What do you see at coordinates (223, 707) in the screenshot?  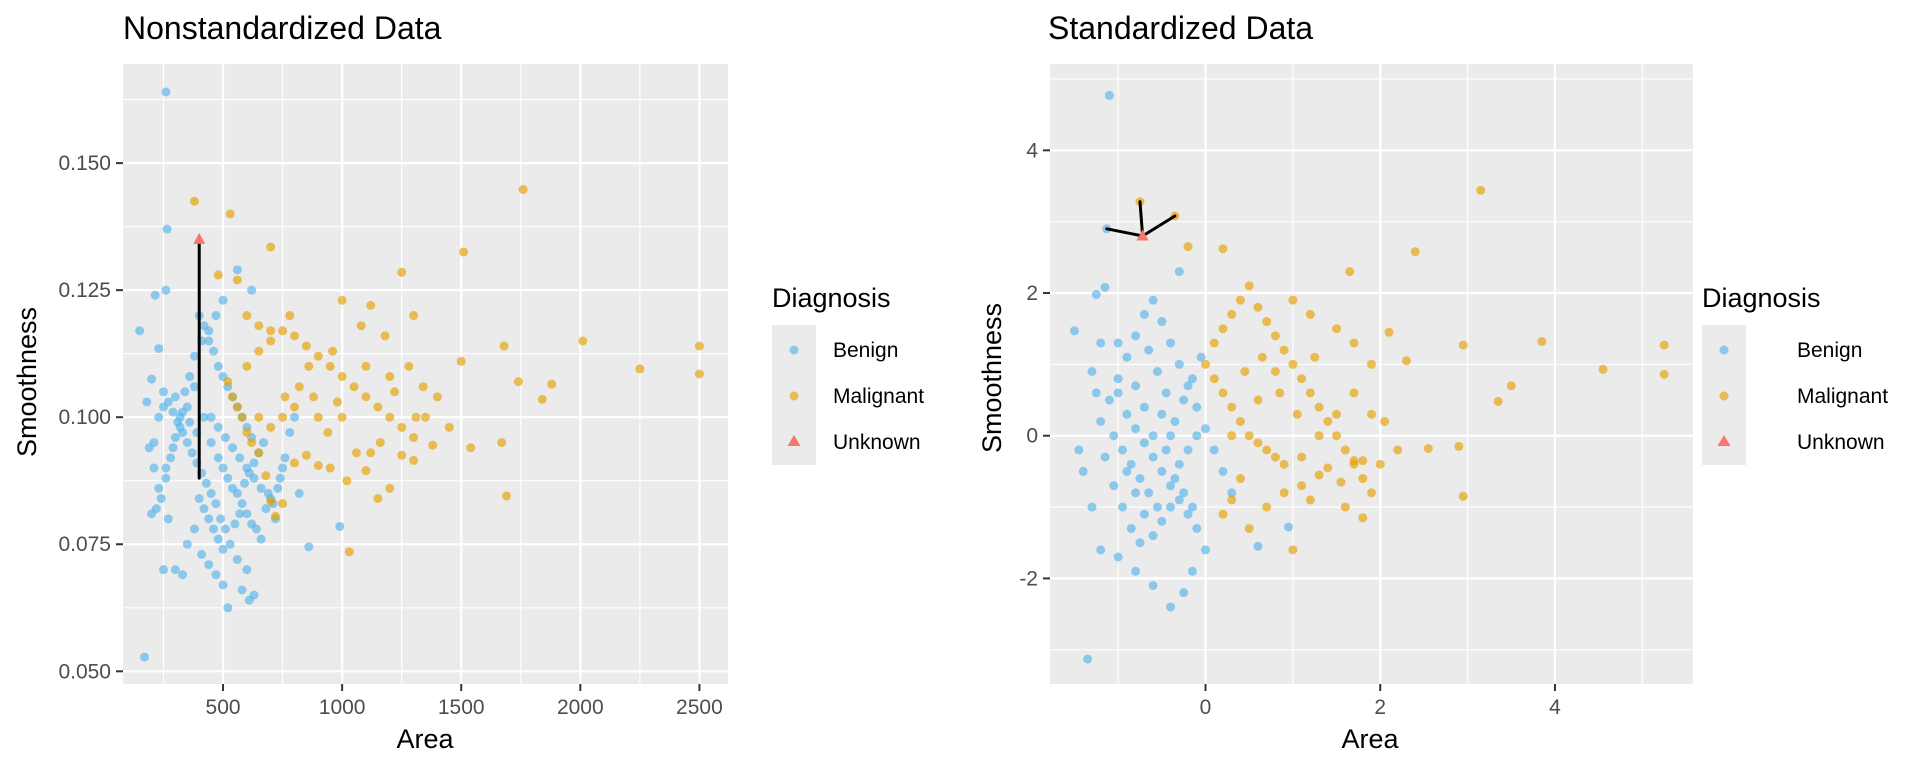 I see `chart-left-x-tick-label: 500` at bounding box center [223, 707].